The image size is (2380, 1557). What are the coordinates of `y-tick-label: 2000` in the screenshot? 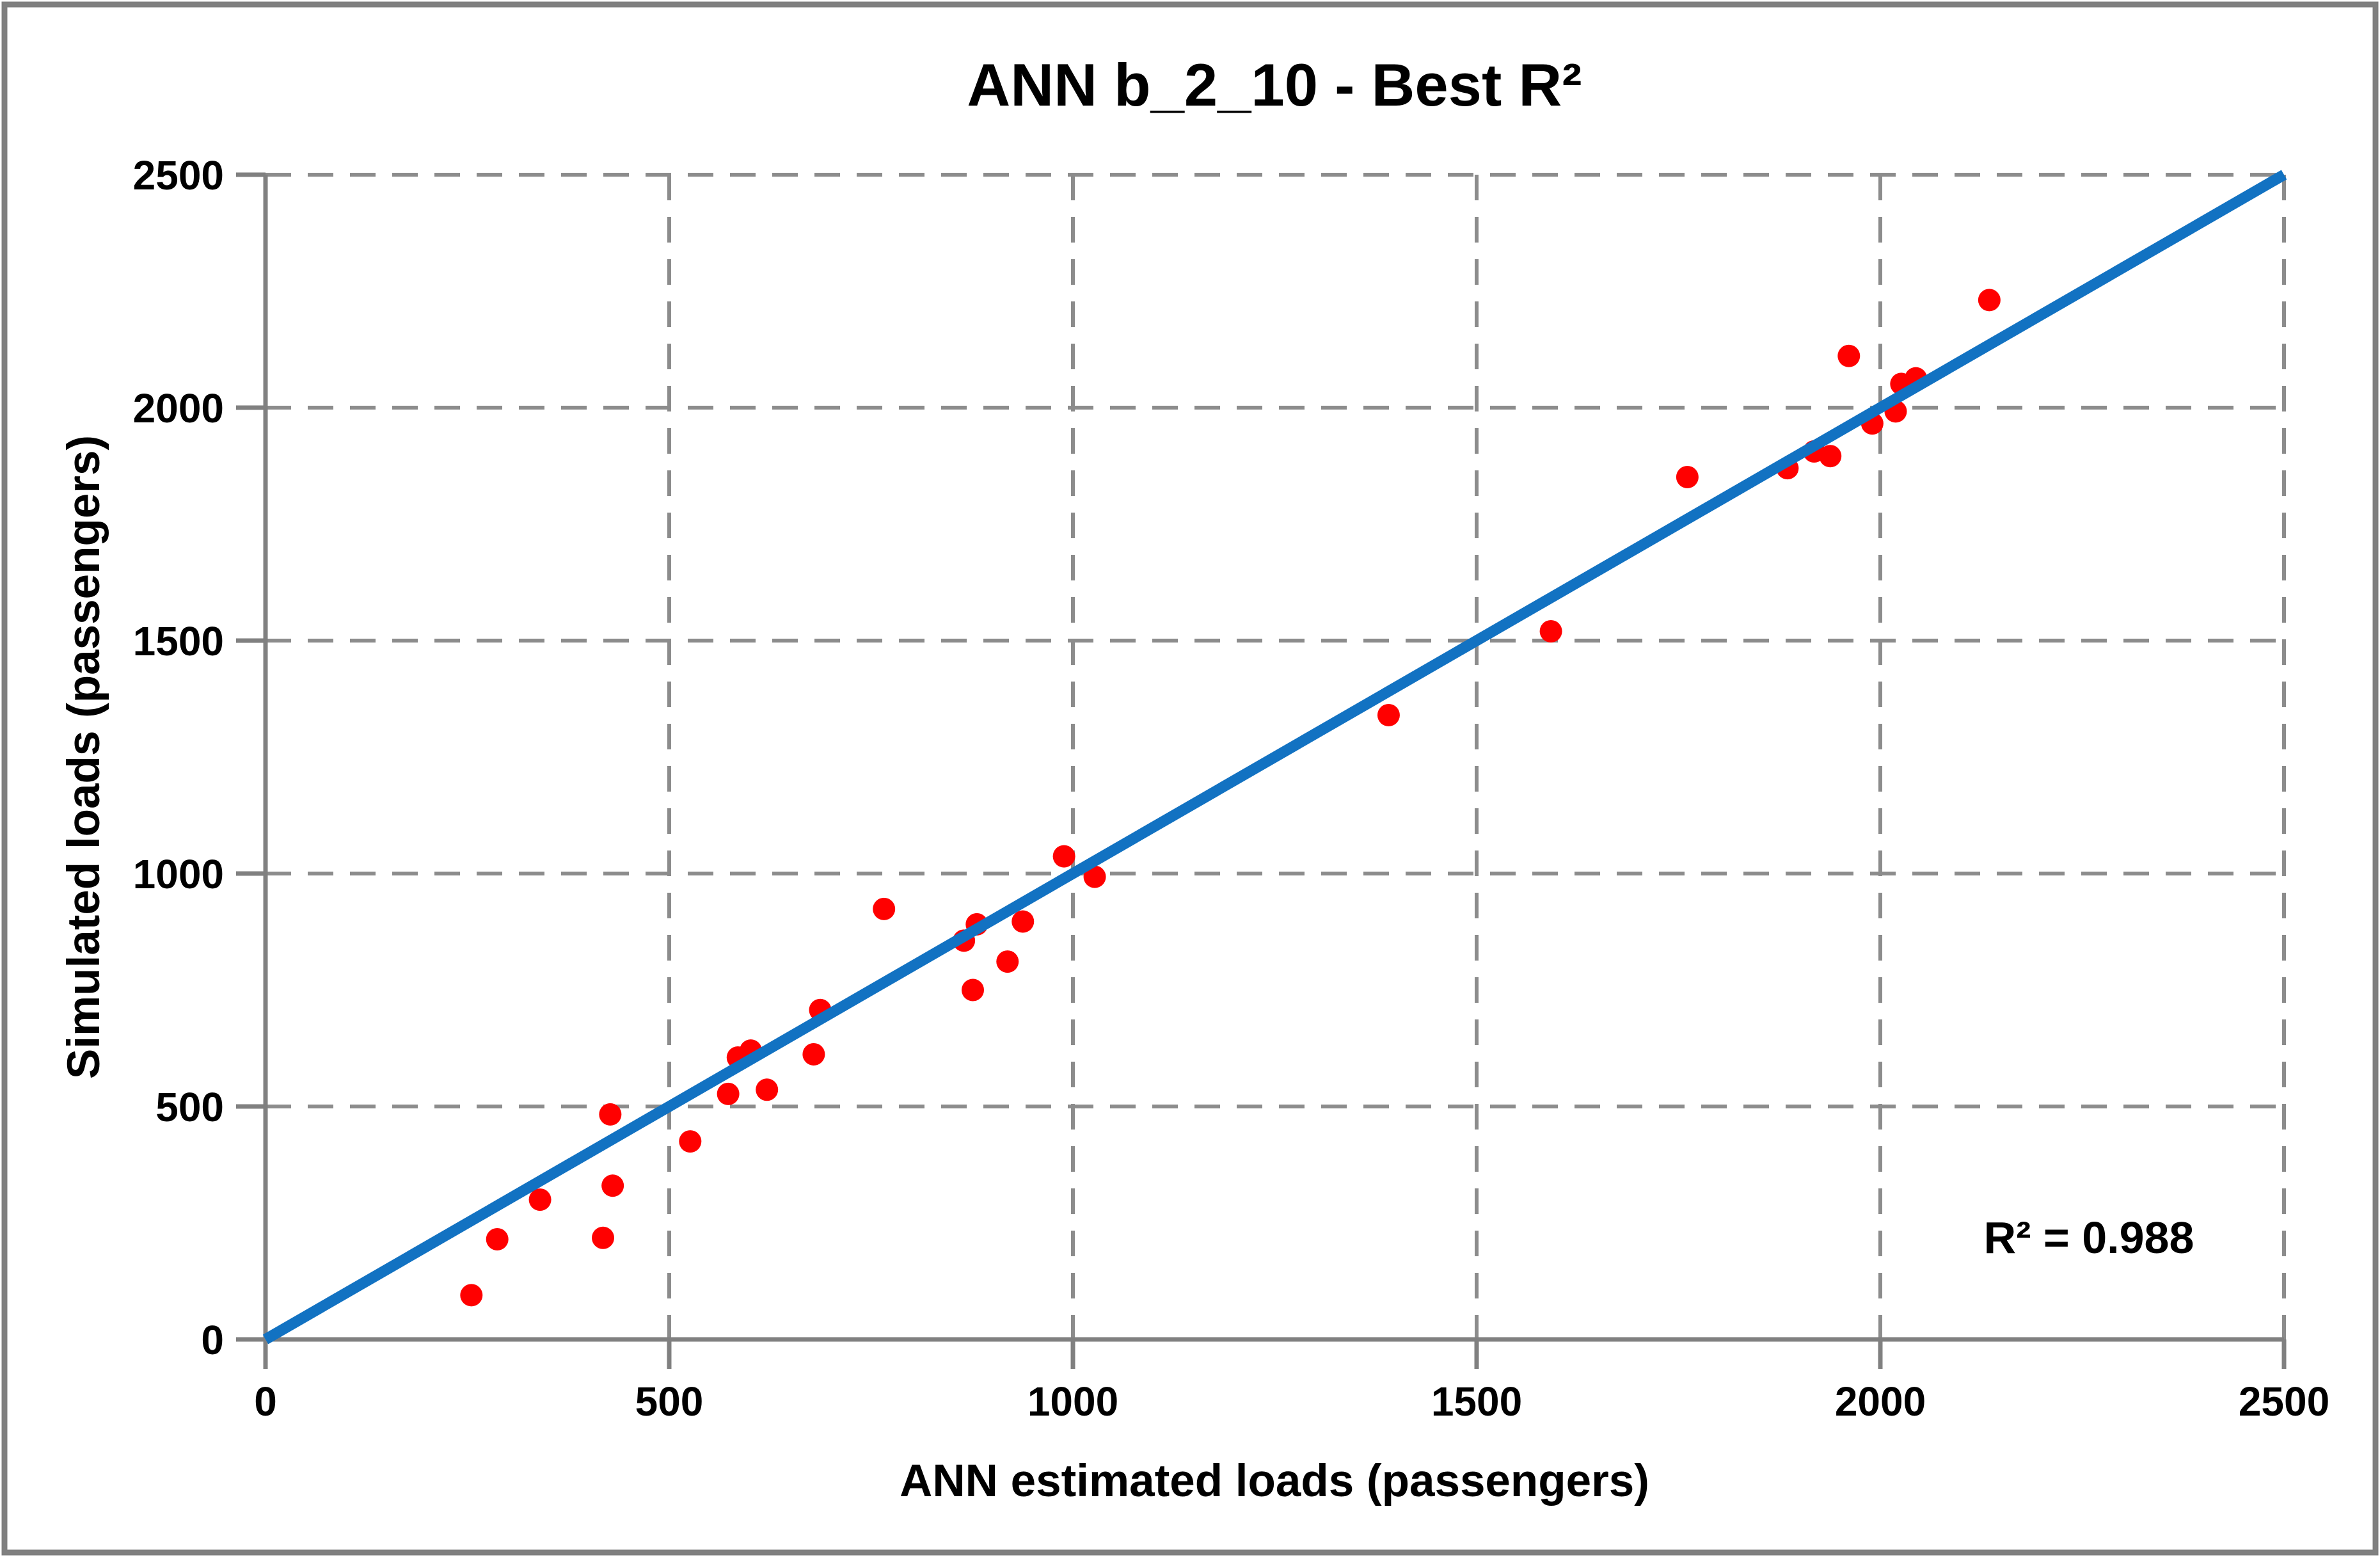 It's located at (178, 408).